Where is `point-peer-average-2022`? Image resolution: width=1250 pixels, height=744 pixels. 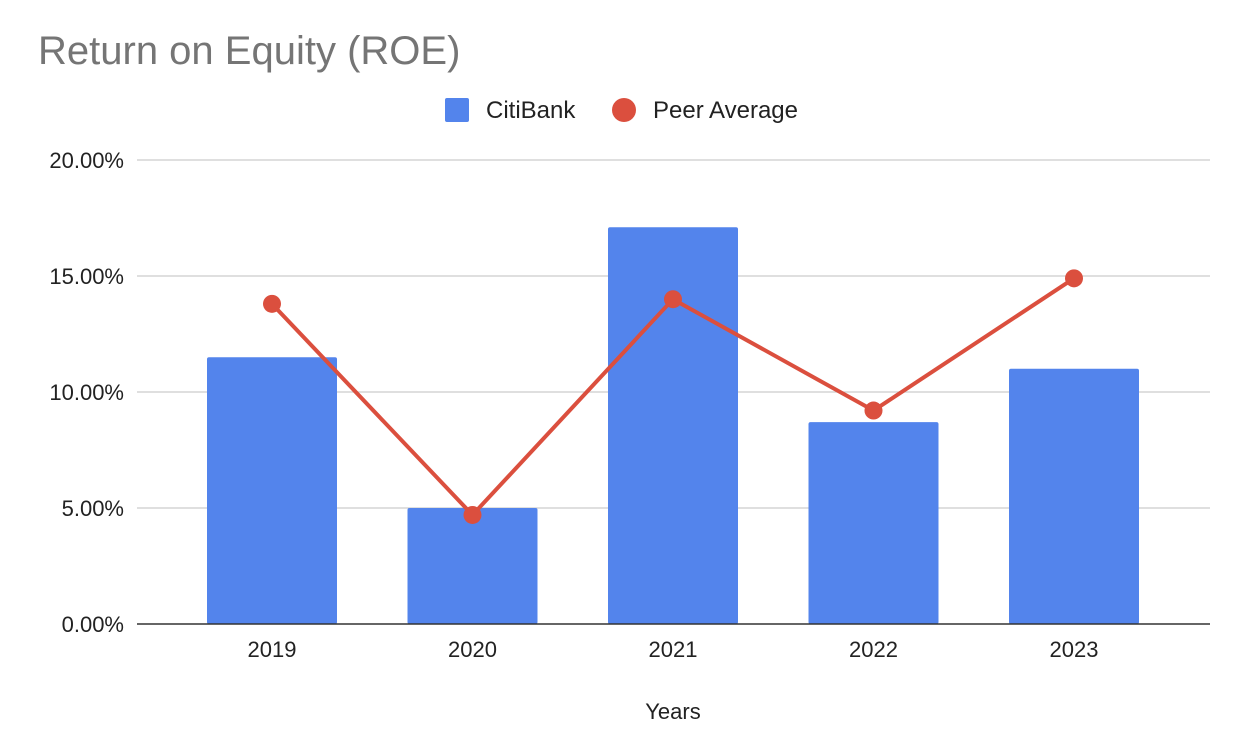 point-peer-average-2022 is located at coordinates (873, 410).